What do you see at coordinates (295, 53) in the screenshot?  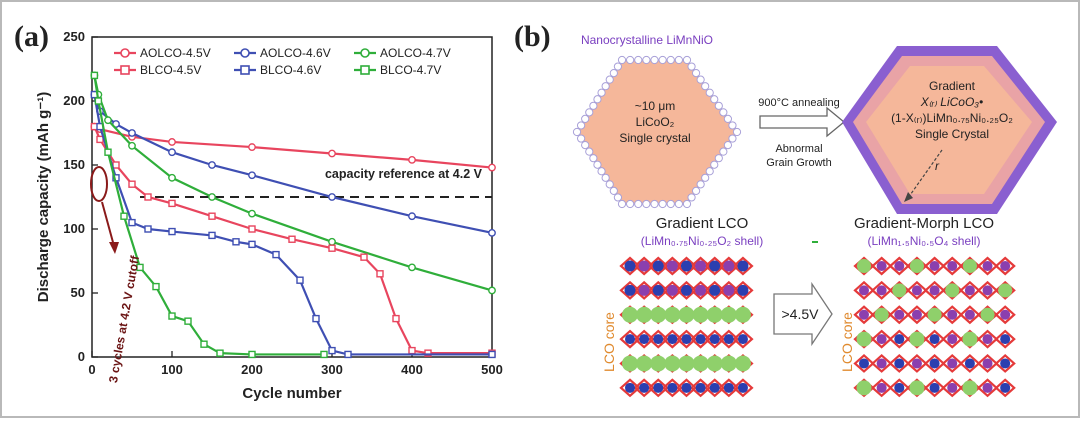 I see `legend-label: AOLCO-4.6V` at bounding box center [295, 53].